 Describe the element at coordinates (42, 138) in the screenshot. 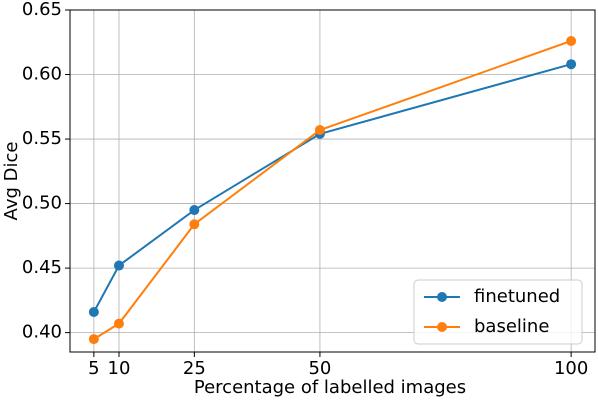

I see `y-tick-label: 0.55` at that location.